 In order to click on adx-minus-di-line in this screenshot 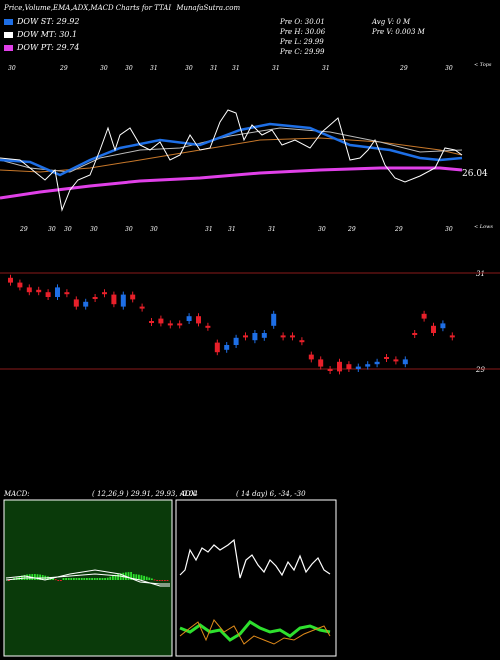, I will do `click(255, 632)`.